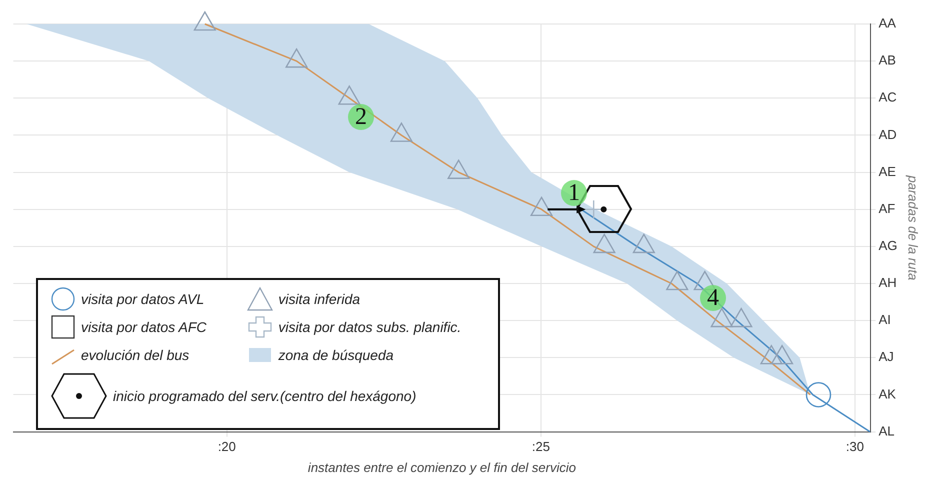  I want to click on legend-label: inicio programado del serv.(centro del hexágono), so click(264, 396).